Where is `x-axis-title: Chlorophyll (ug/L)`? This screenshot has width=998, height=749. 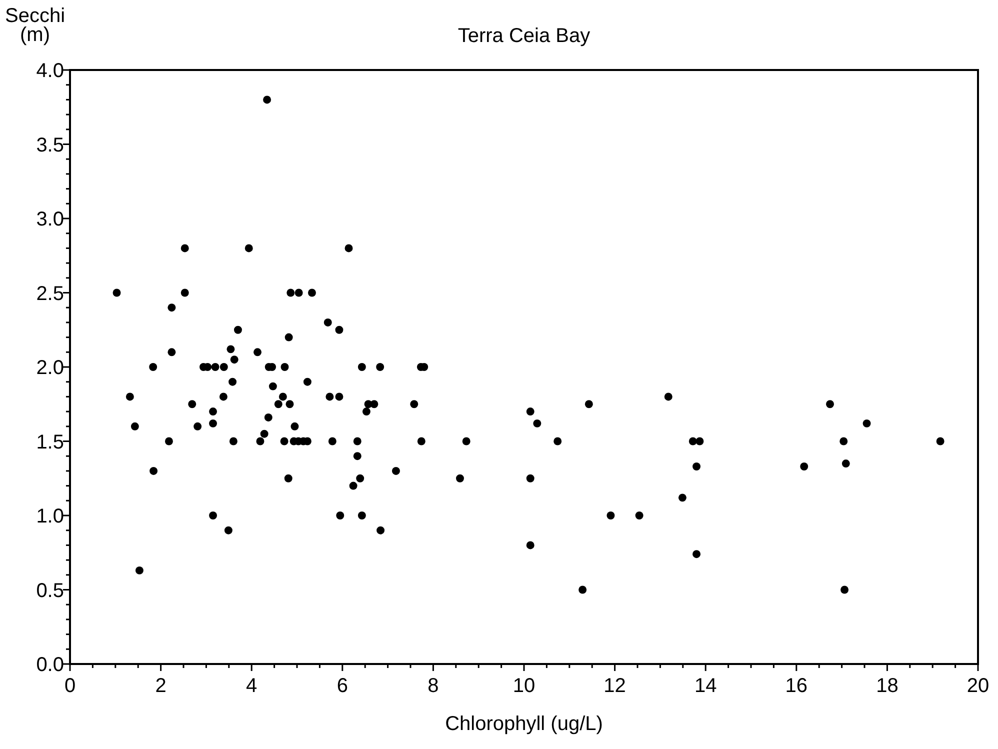
x-axis-title: Chlorophyll (ug/L) is located at coordinates (524, 724).